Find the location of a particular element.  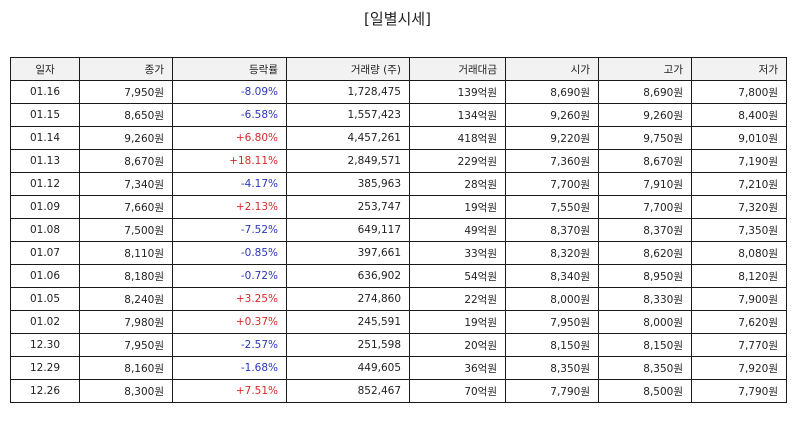

cell-low: 7,920원 is located at coordinates (739, 368).